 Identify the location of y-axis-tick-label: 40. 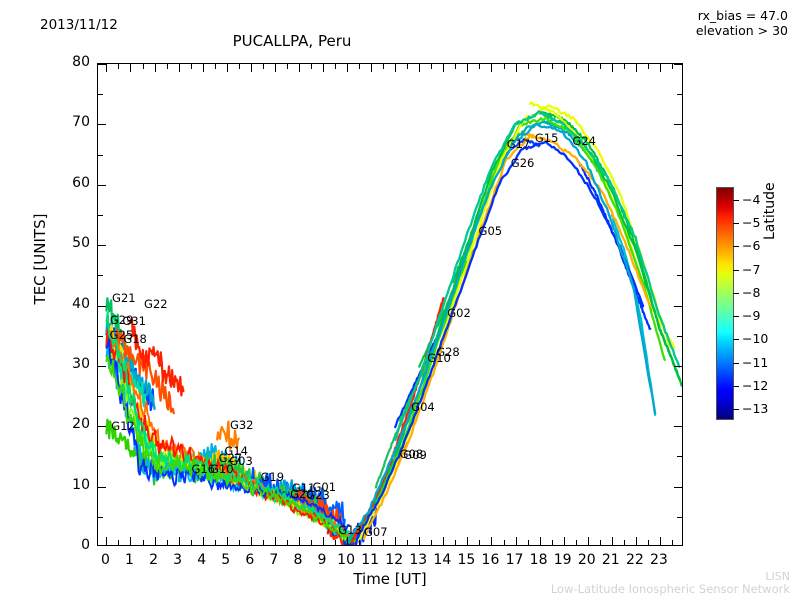
(81, 303).